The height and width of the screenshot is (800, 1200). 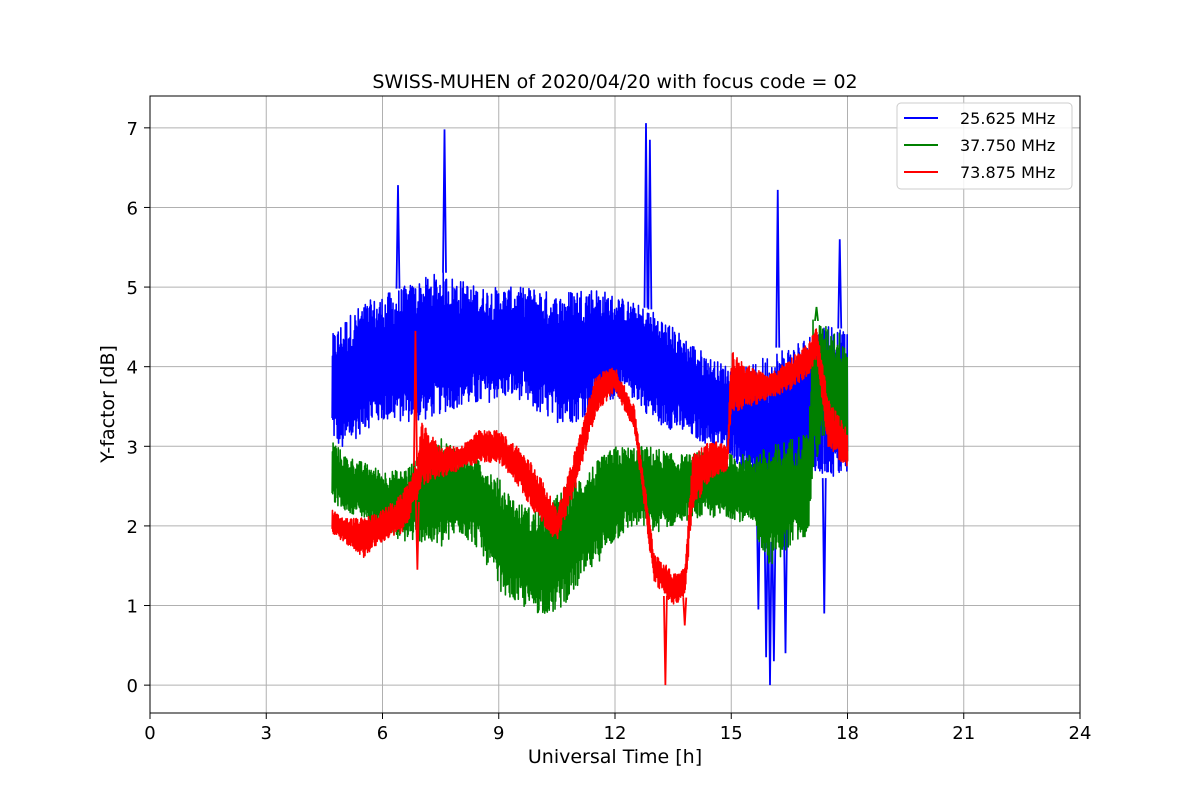 I want to click on legend-label-series-1: 25.625 MHz, so click(x=1007, y=118).